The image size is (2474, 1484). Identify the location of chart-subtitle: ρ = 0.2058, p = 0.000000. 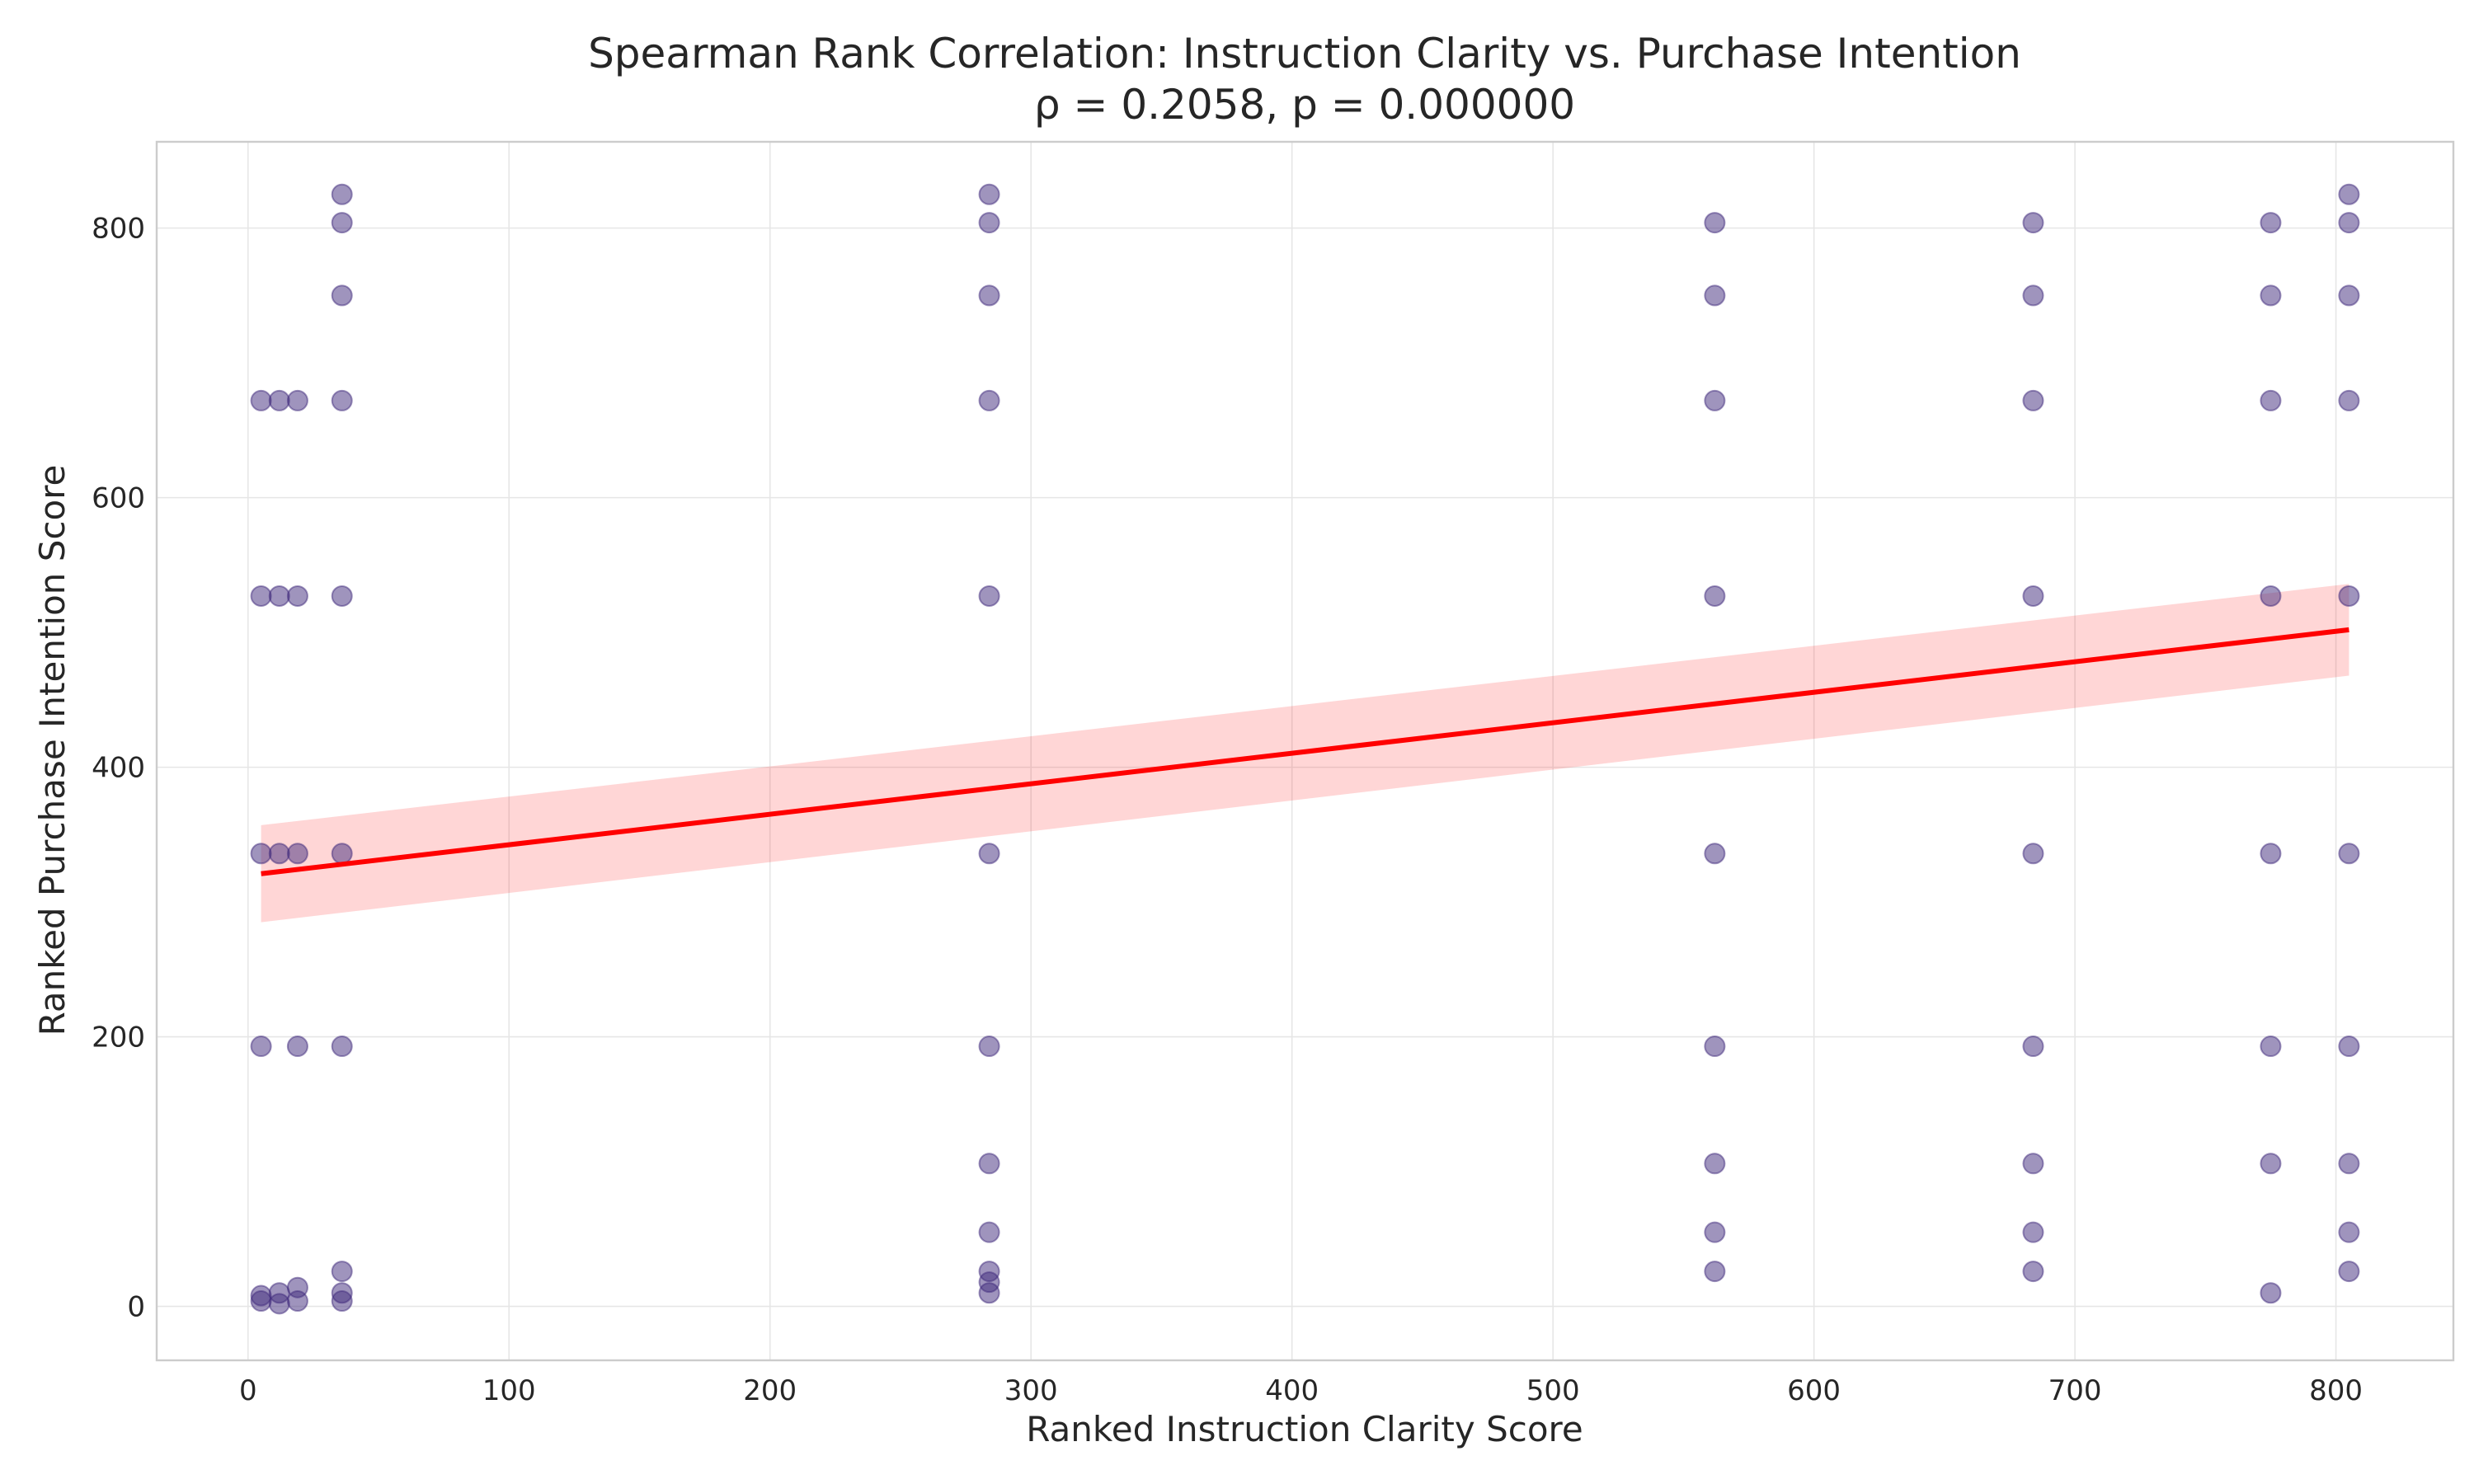
(1304, 105).